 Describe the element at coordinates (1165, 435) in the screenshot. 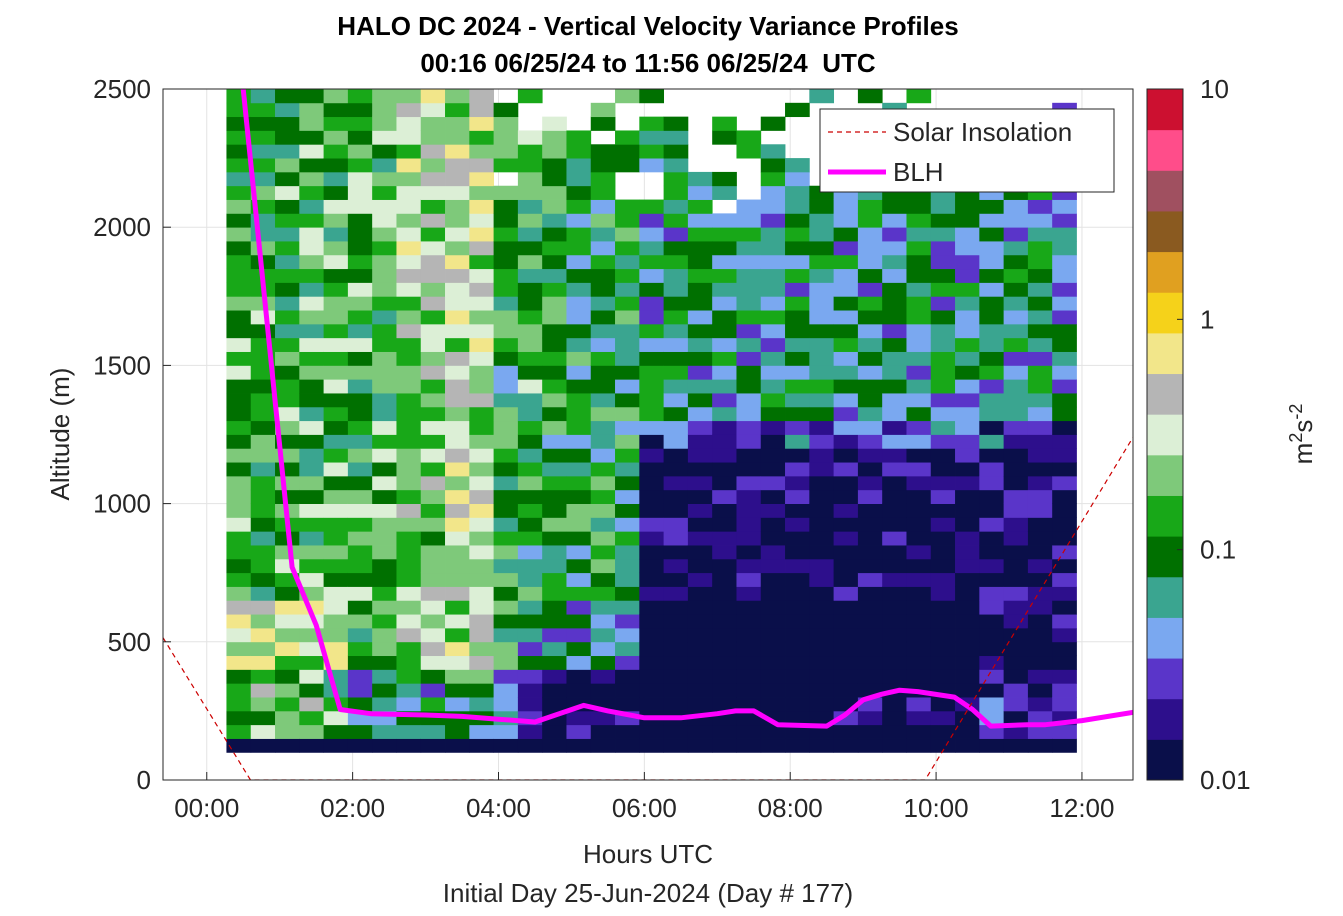

I see `colorbar-gradient` at that location.